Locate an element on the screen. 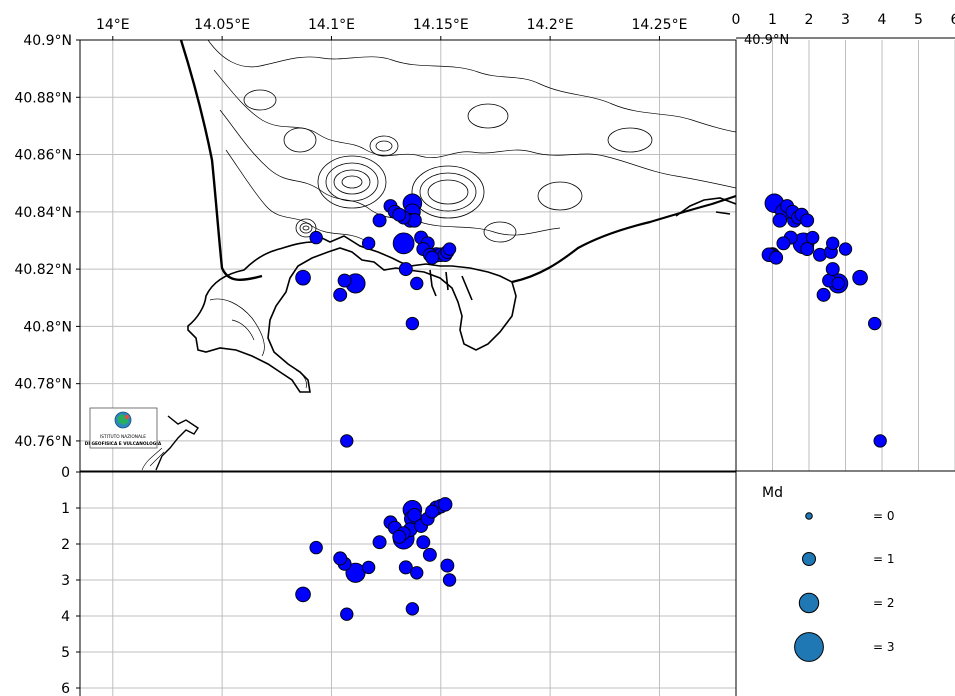 The height and width of the screenshot is (696, 955). lat-tick-label: 40.9°N is located at coordinates (47, 41).